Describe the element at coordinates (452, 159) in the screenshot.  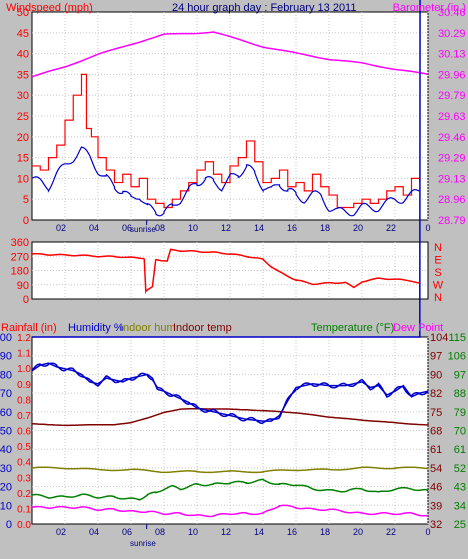
I see `barometer-tick-label: 29.29` at that location.